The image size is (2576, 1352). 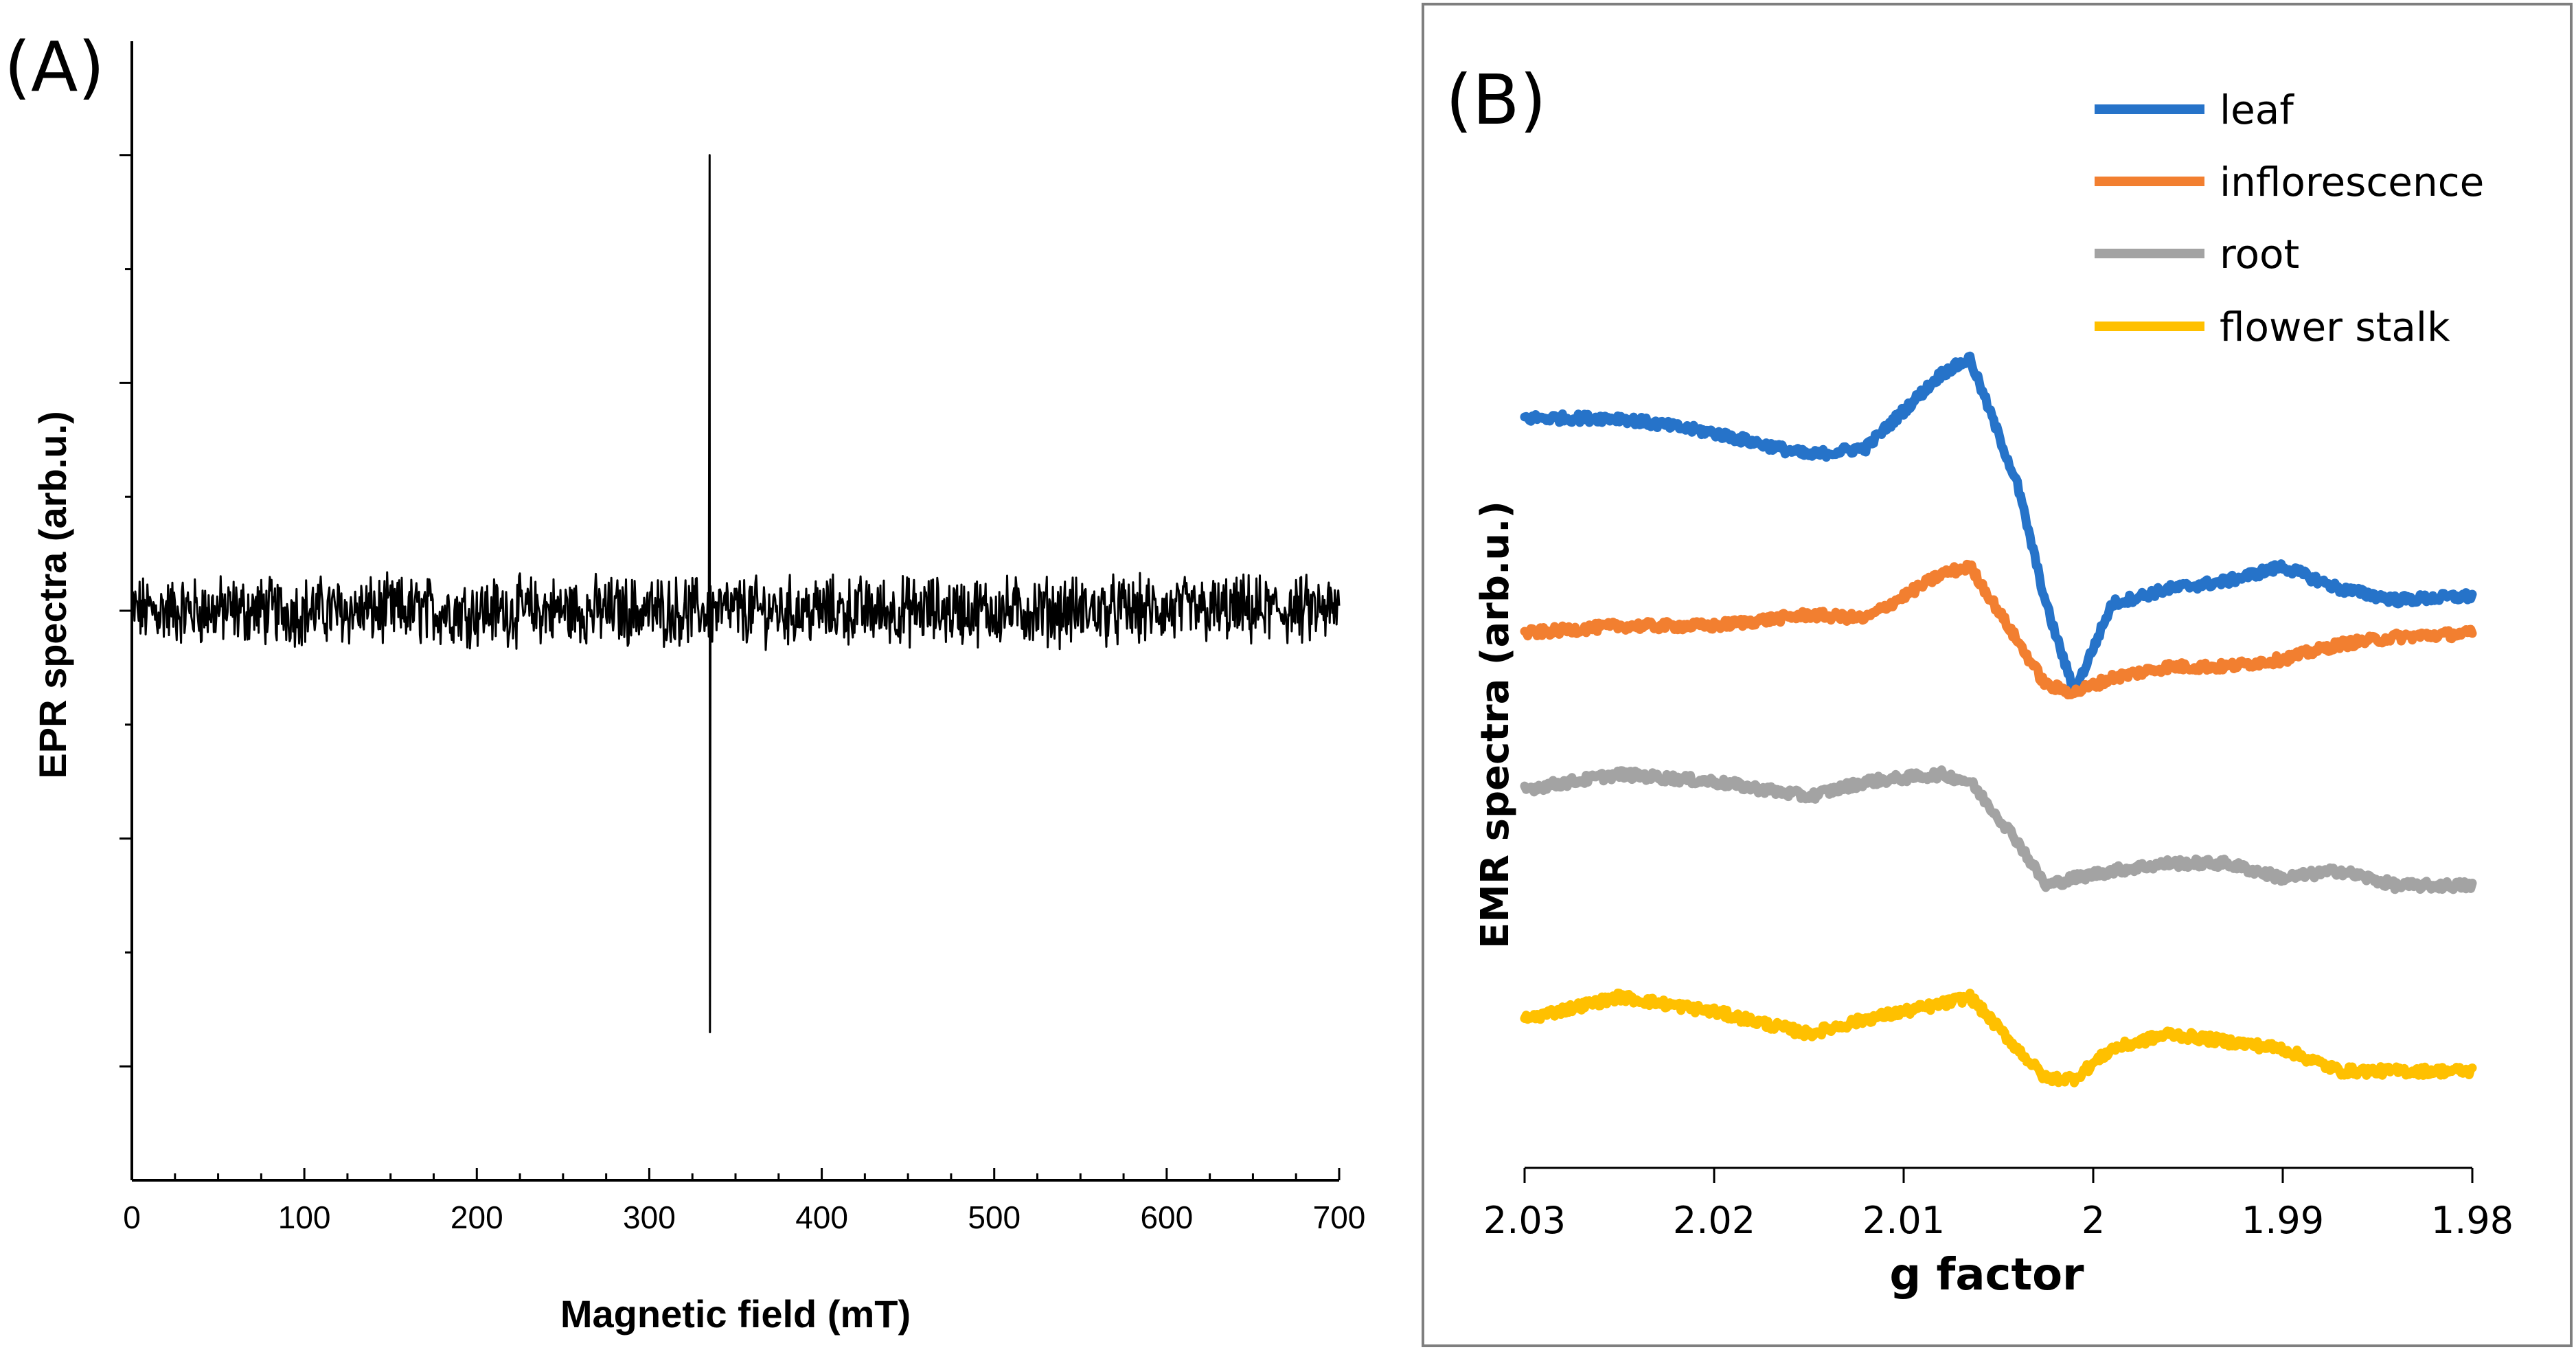 I want to click on panel-a-y-ticks, so click(x=125, y=611).